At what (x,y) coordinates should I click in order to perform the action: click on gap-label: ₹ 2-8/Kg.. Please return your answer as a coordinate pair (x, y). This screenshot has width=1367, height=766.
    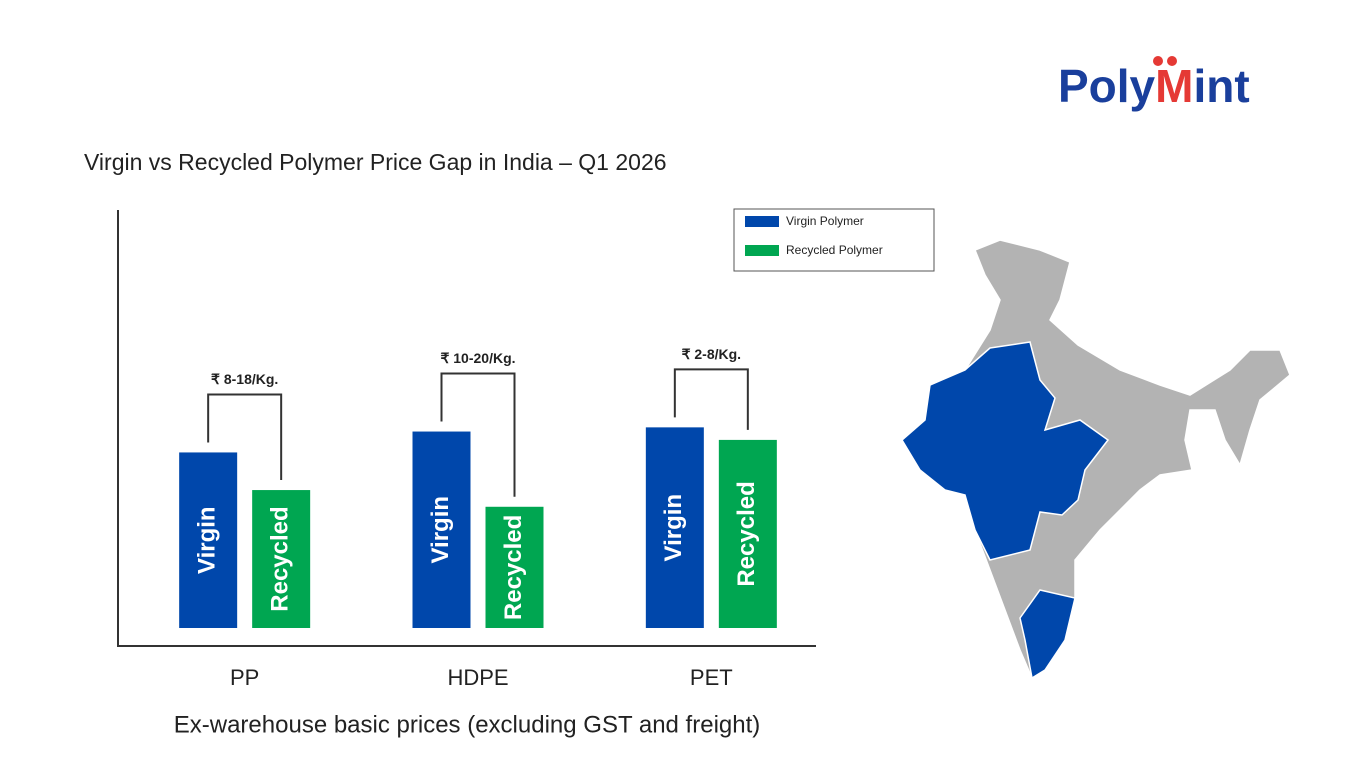
    Looking at the image, I should click on (711, 354).